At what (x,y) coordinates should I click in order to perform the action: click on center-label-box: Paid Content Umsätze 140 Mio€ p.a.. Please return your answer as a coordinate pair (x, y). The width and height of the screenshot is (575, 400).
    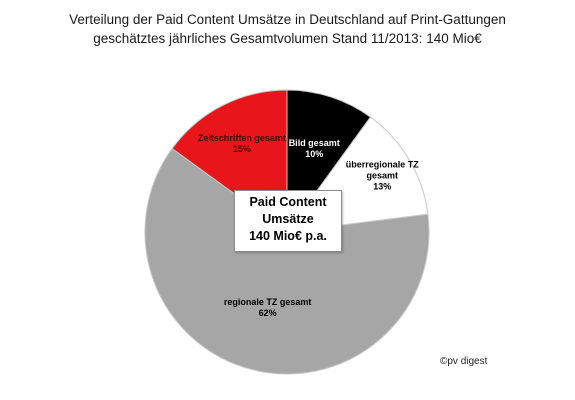
    Looking at the image, I should click on (288, 221).